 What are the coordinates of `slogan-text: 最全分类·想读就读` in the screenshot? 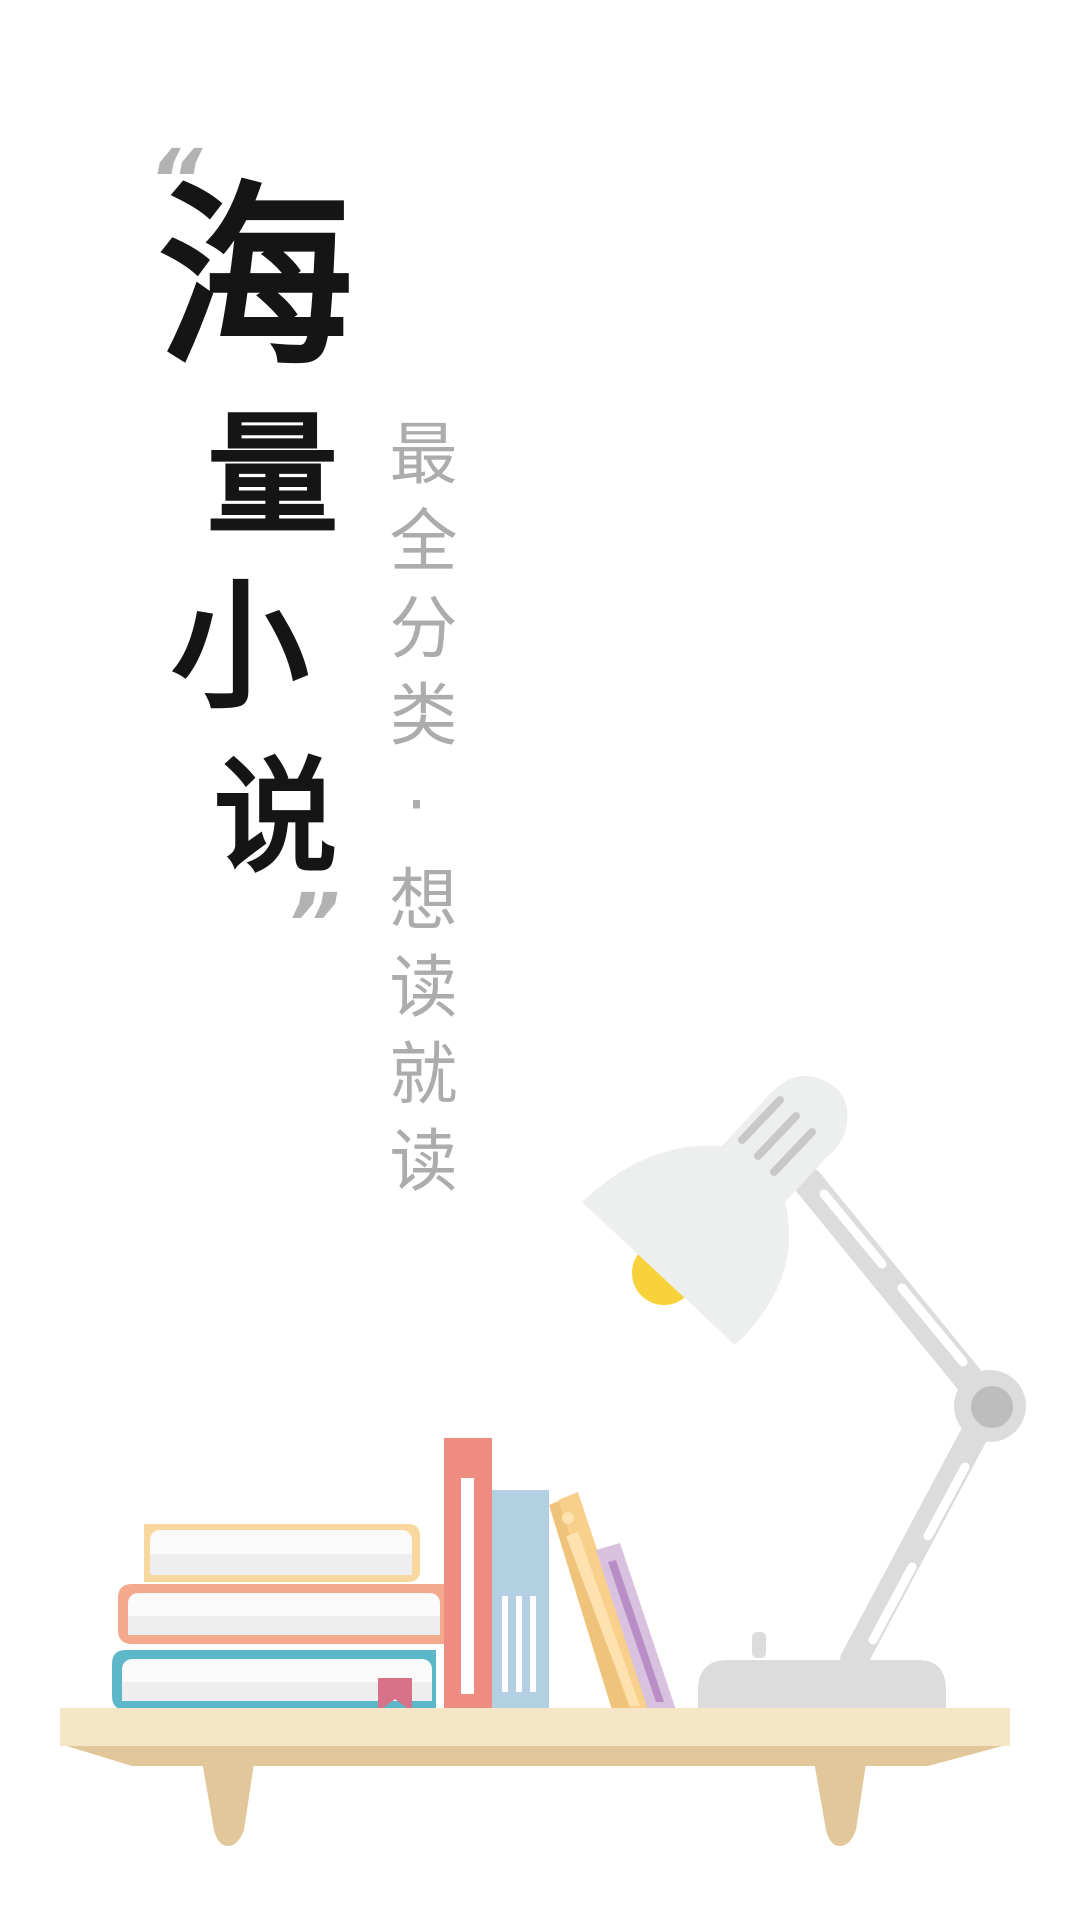 It's located at (416, 815).